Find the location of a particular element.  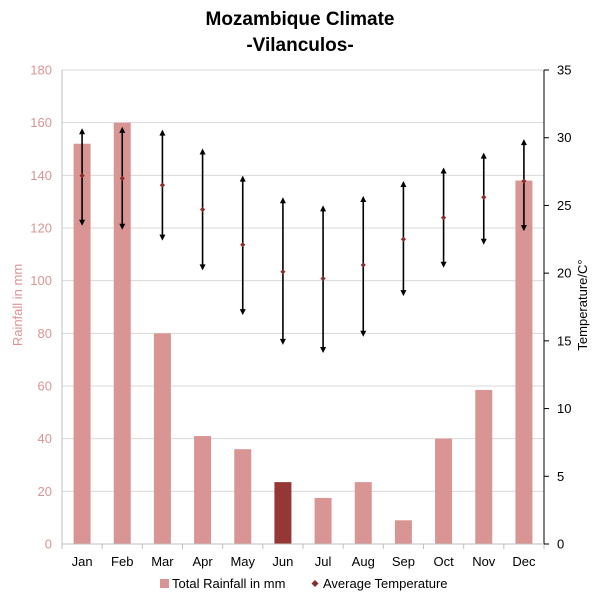

right-axis-ticks: 0 5 10 15 20 25 30 35 is located at coordinates (564, 307).